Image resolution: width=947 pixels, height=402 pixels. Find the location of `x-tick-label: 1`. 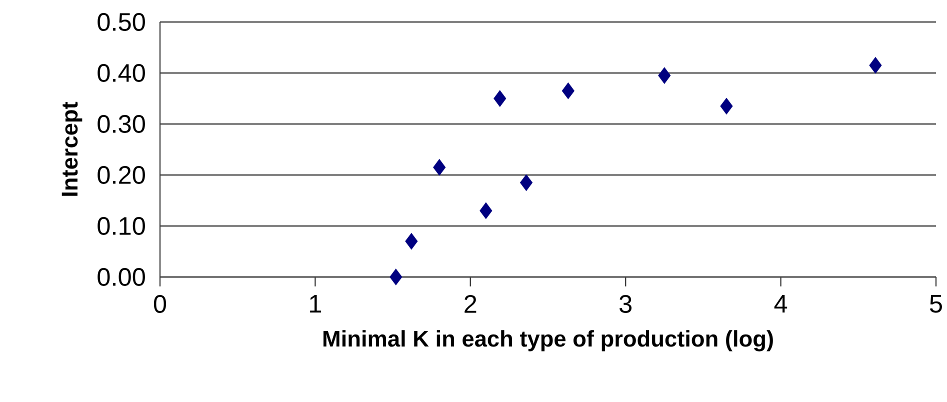

x-tick-label: 1 is located at coordinates (315, 303).